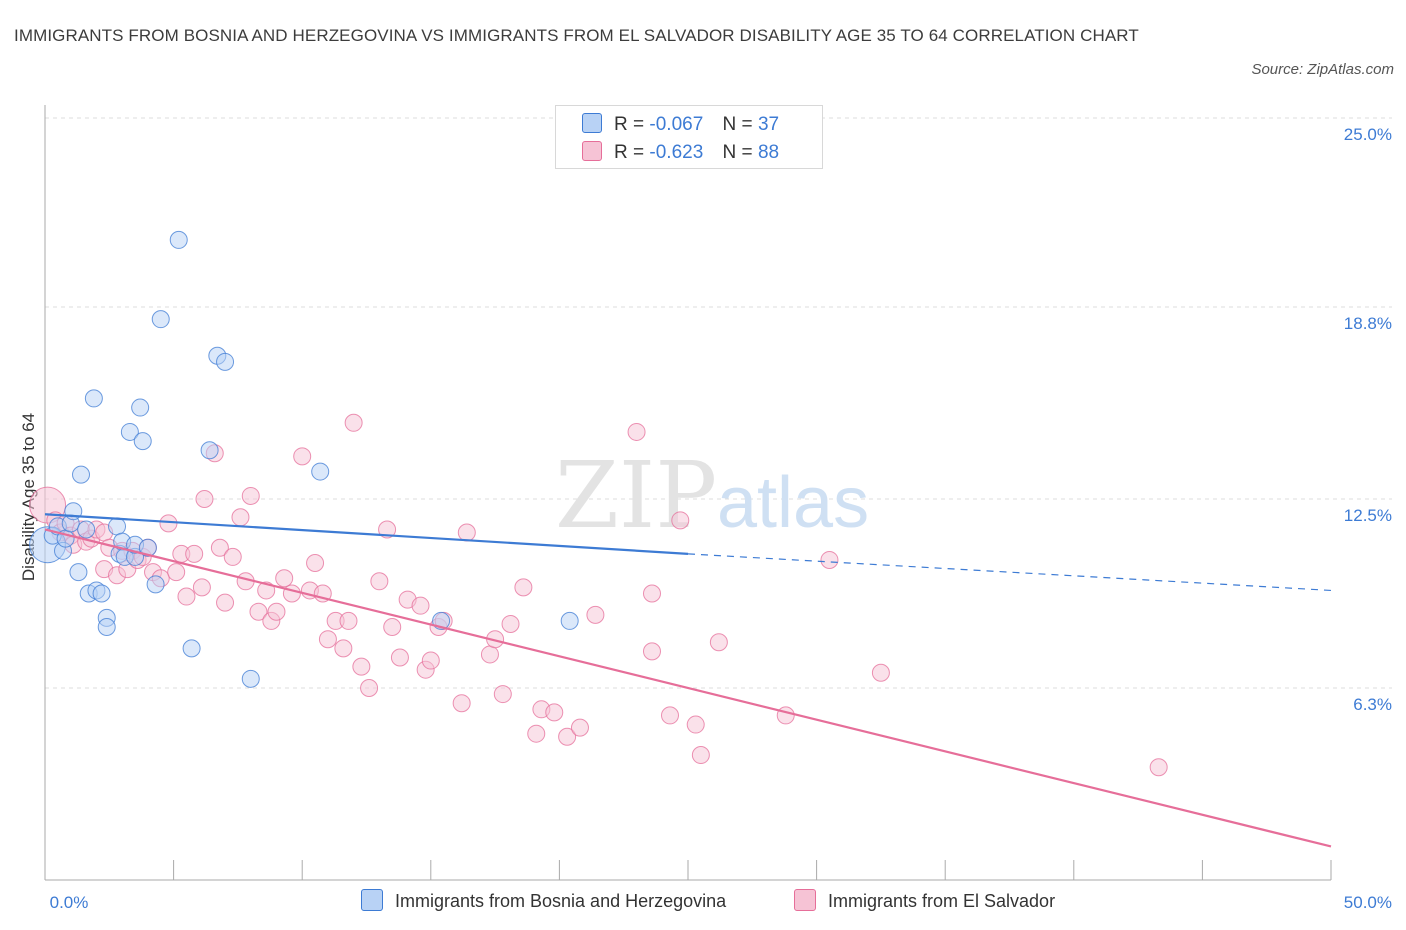  What do you see at coordinates (592, 151) in the screenshot?
I see `legend-swatch-pink` at bounding box center [592, 151].